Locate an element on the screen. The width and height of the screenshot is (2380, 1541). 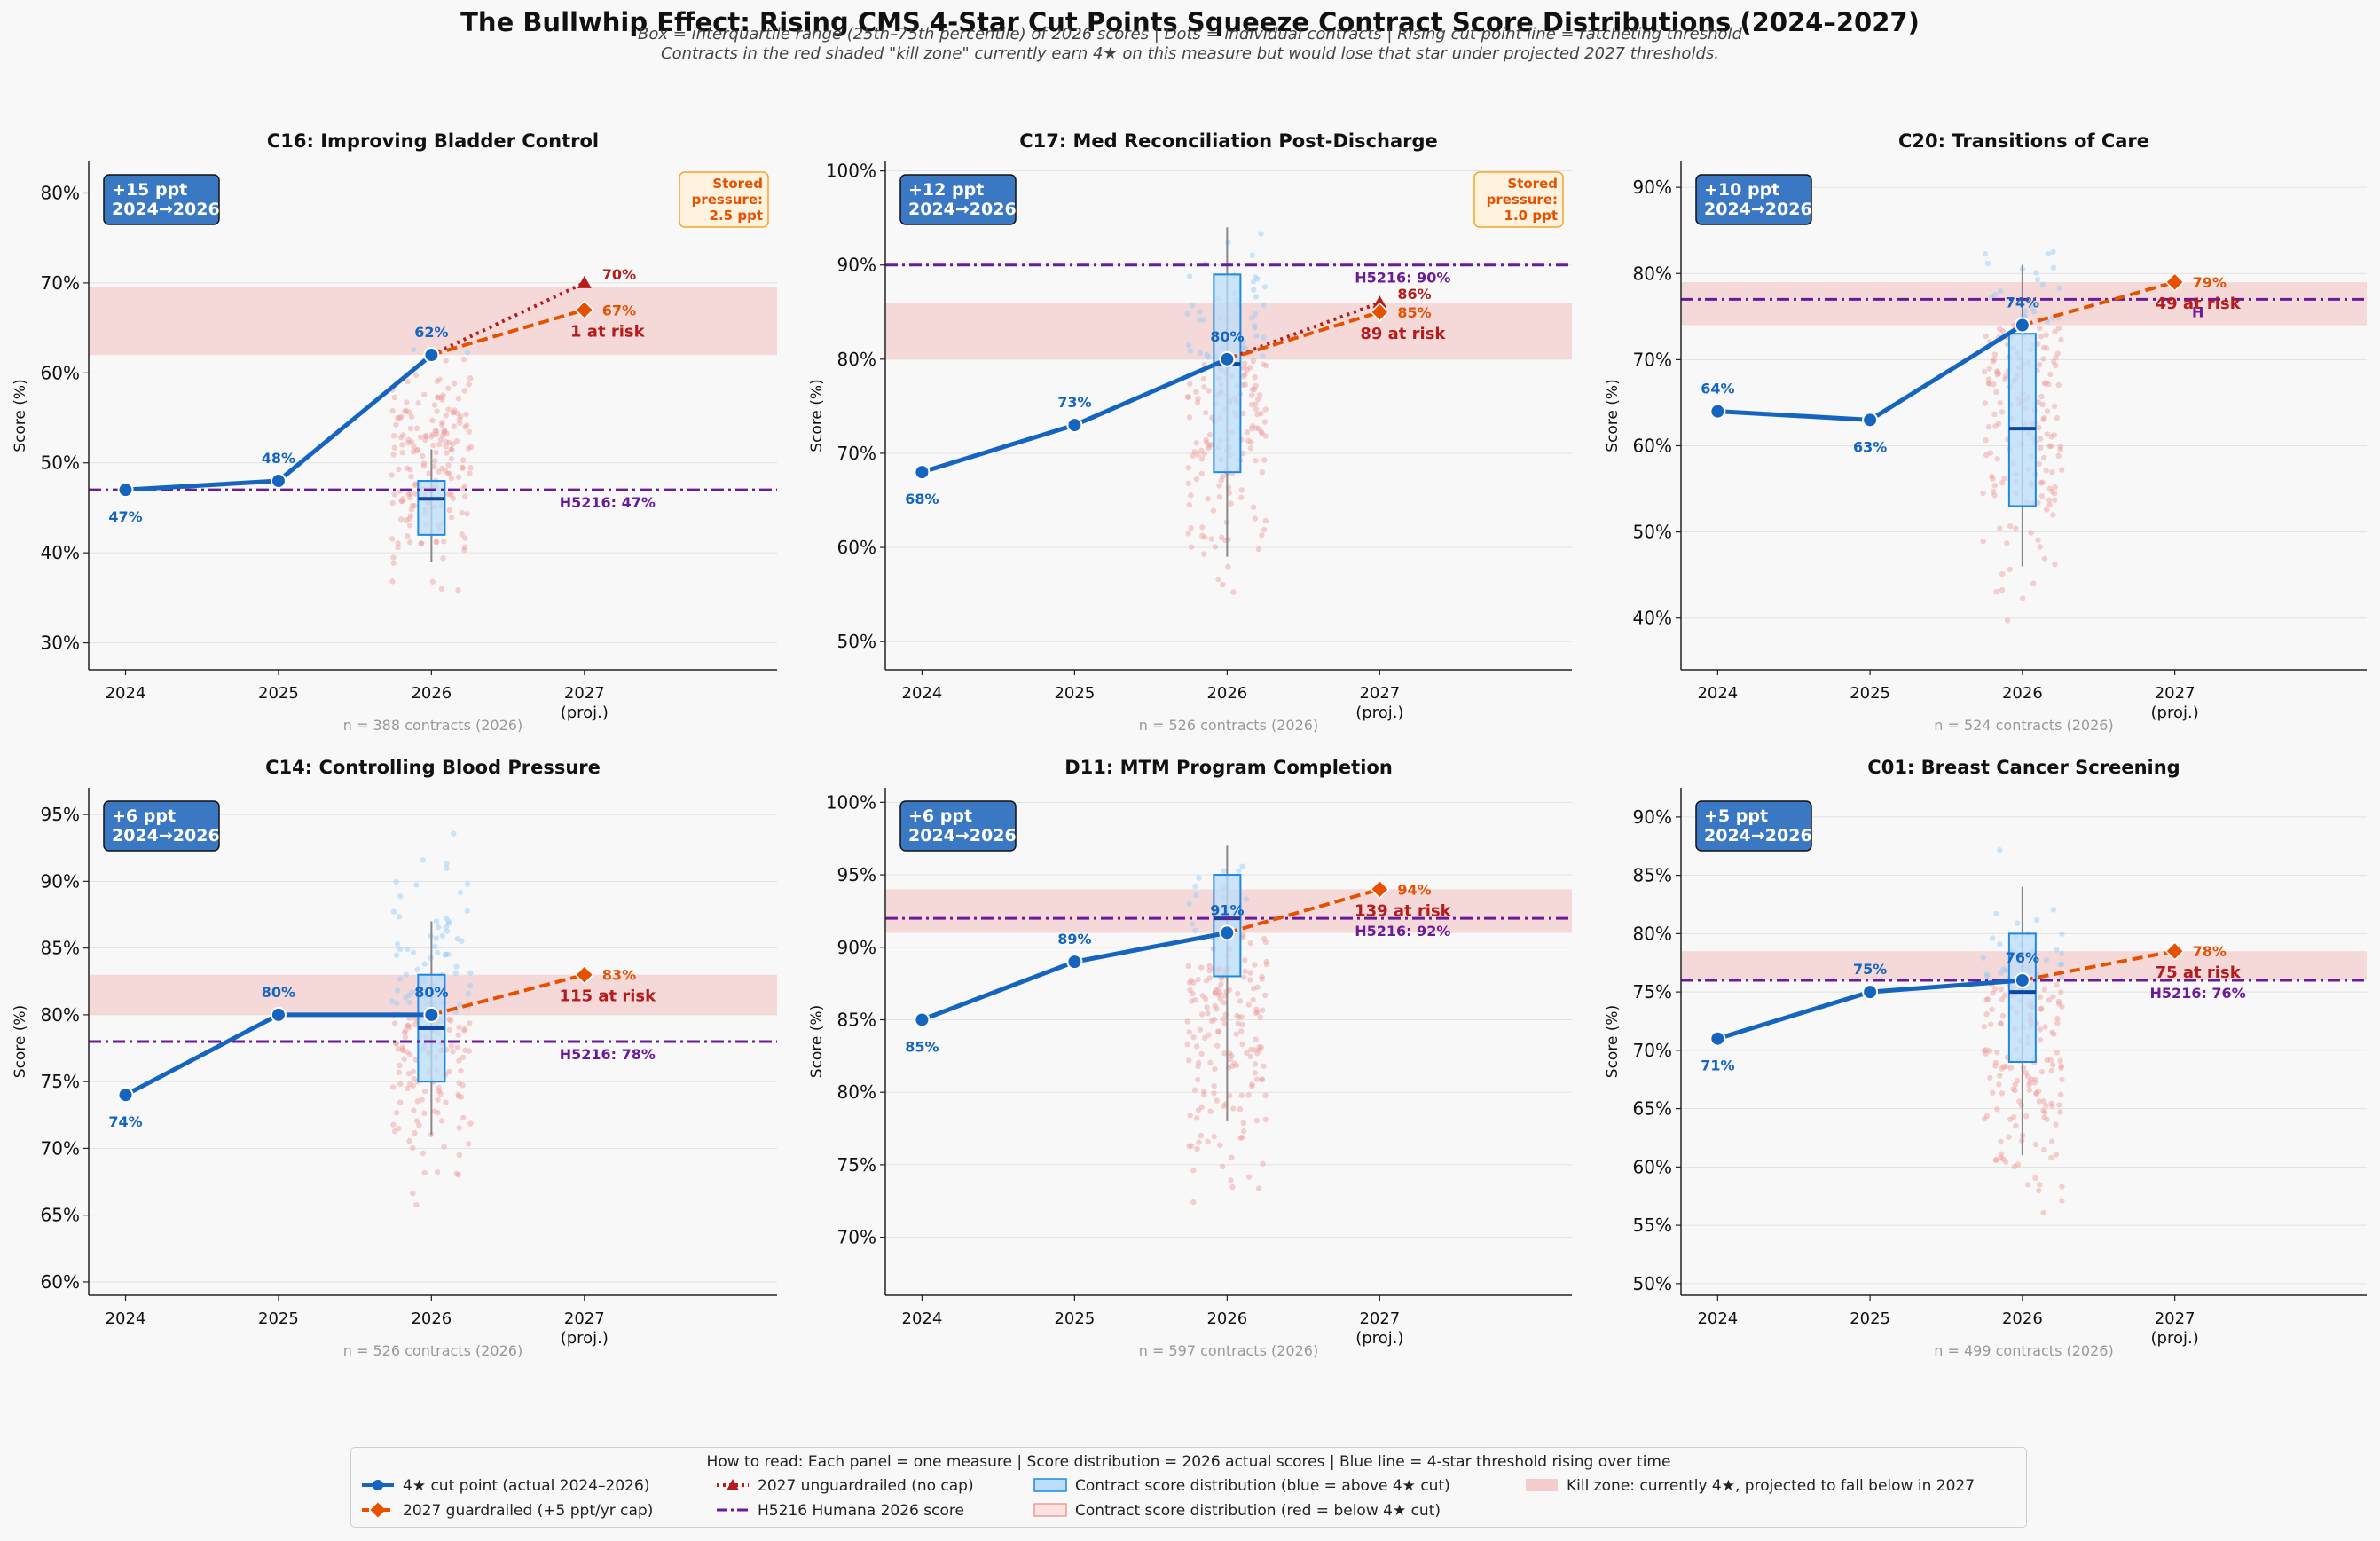
delta-badge is located at coordinates (161, 826).